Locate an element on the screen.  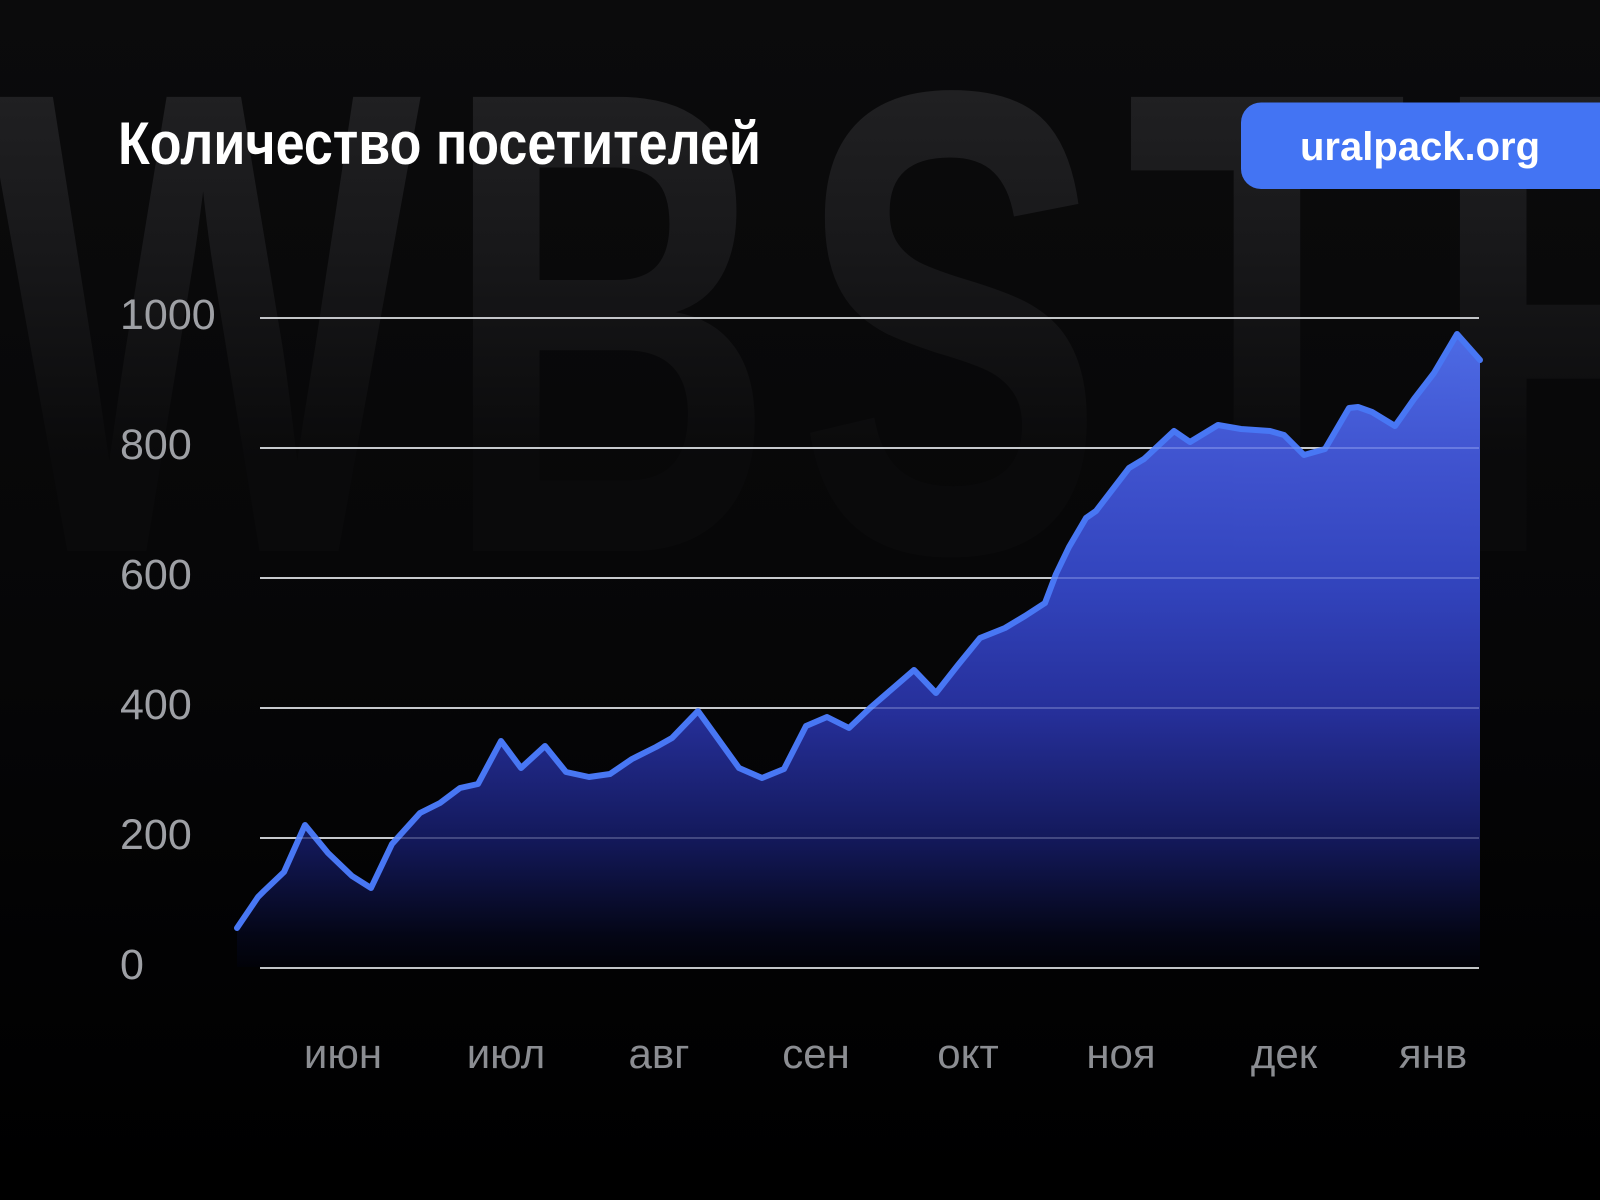
svg-text: янв is located at coordinates (1433, 1053).